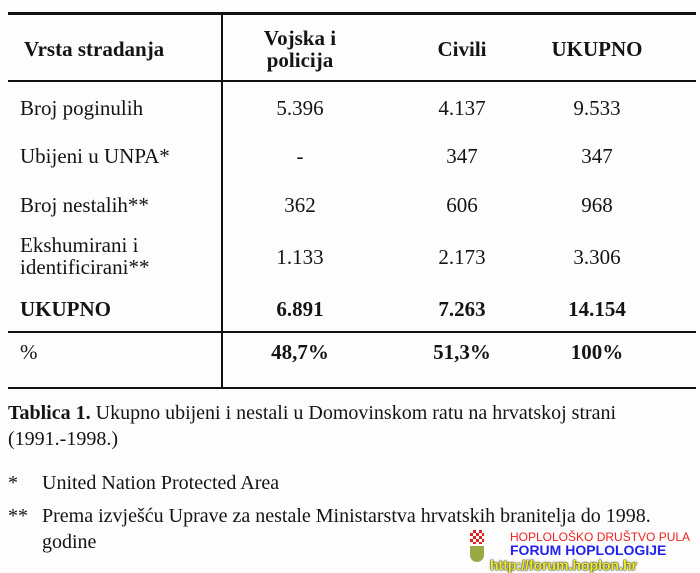  I want to click on table-cell: 1.133, so click(300, 257).